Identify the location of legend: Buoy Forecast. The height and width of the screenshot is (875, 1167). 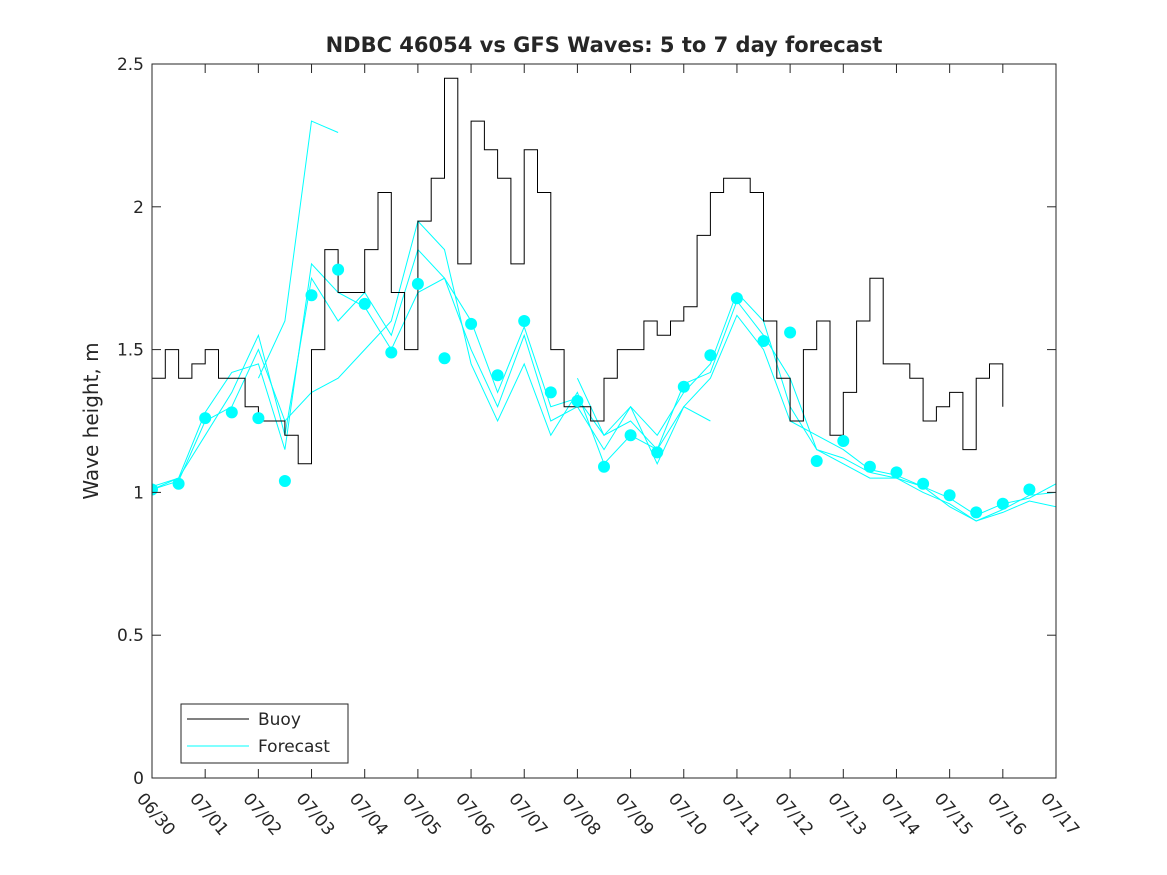
(264, 733).